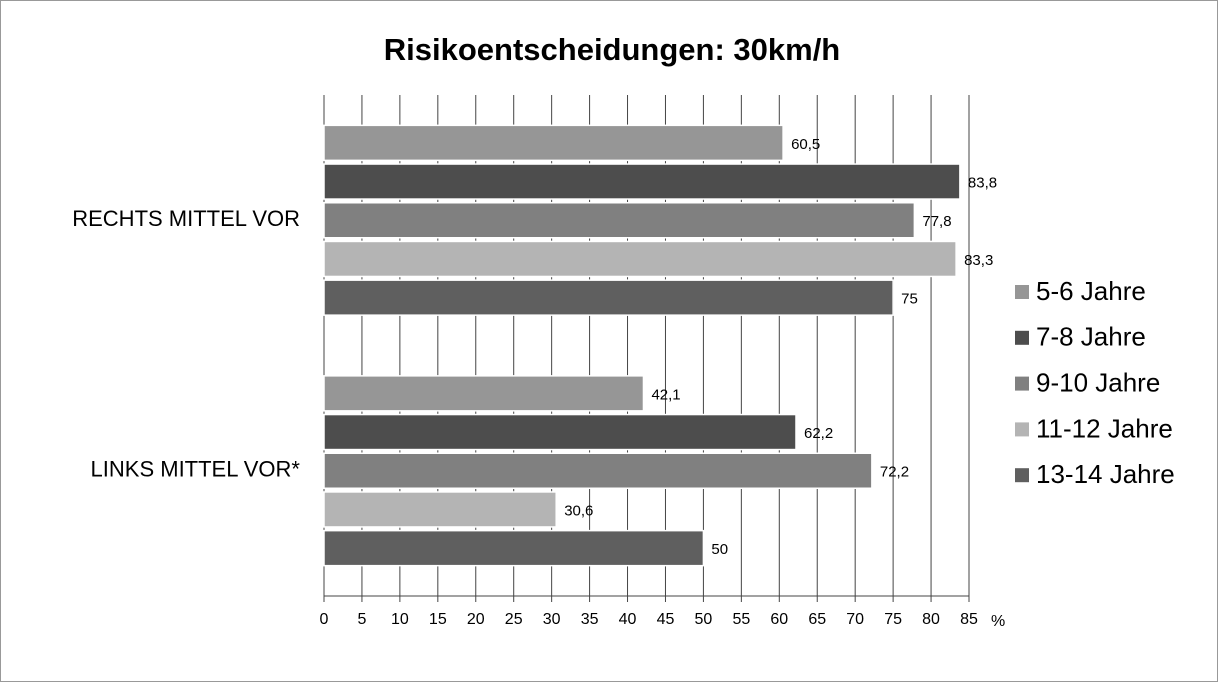 The width and height of the screenshot is (1218, 682). Describe the element at coordinates (893, 619) in the screenshot. I see `x-tick-label: 75` at that location.